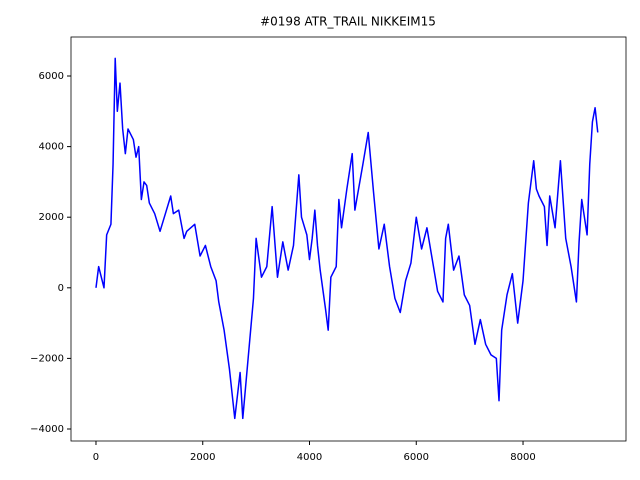 Image resolution: width=640 pixels, height=480 pixels. I want to click on x-tick-label: 8000, so click(522, 457).